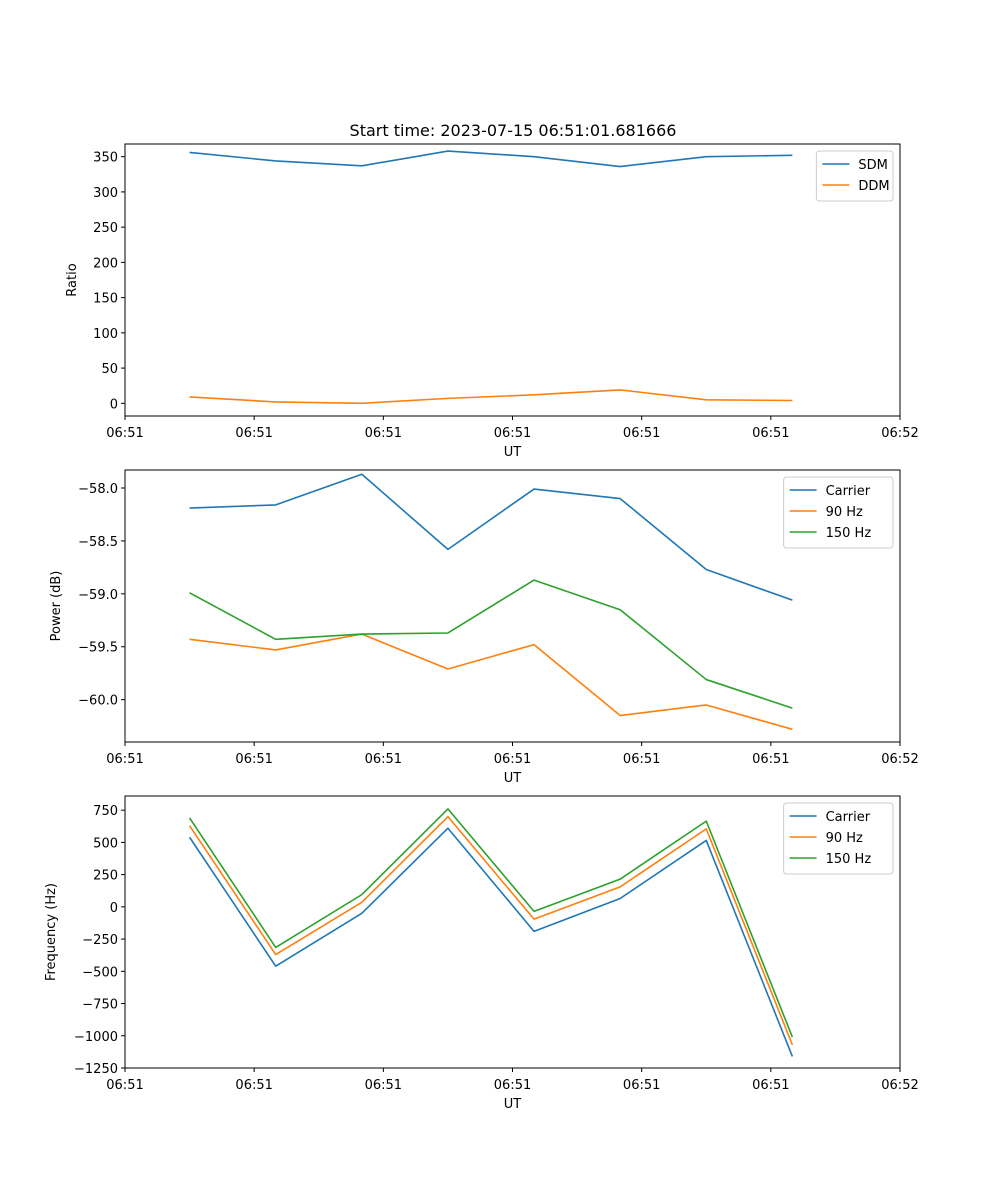 Image resolution: width=1000 pixels, height=1200 pixels. What do you see at coordinates (105, 811) in the screenshot?
I see `chart-3-y-tick-label-8: 750` at bounding box center [105, 811].